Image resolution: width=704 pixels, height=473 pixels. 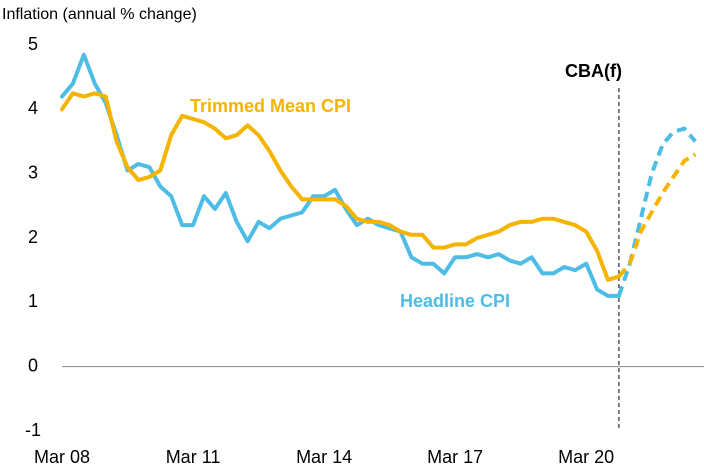 What do you see at coordinates (455, 457) in the screenshot?
I see `x-tick-label: Mar 17` at bounding box center [455, 457].